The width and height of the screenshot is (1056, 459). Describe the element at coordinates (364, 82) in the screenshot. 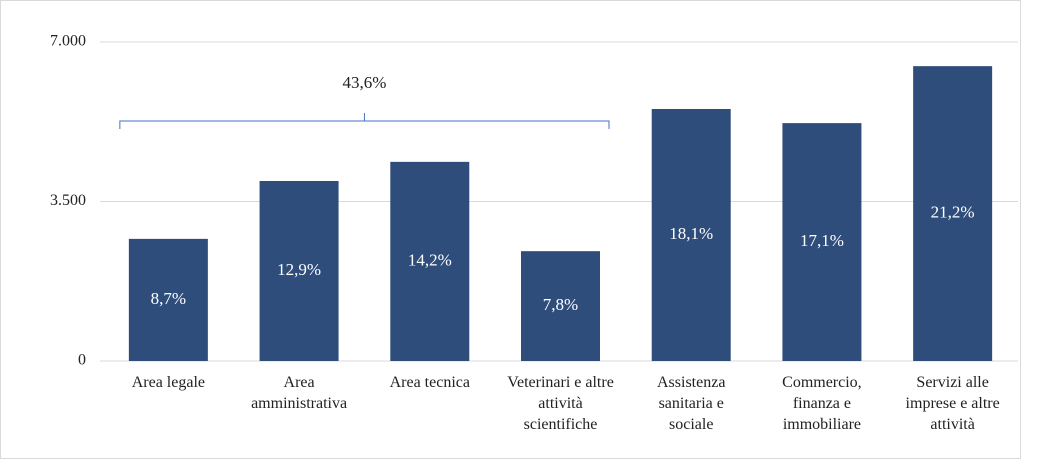

I see `annotation: 43,6%` at that location.